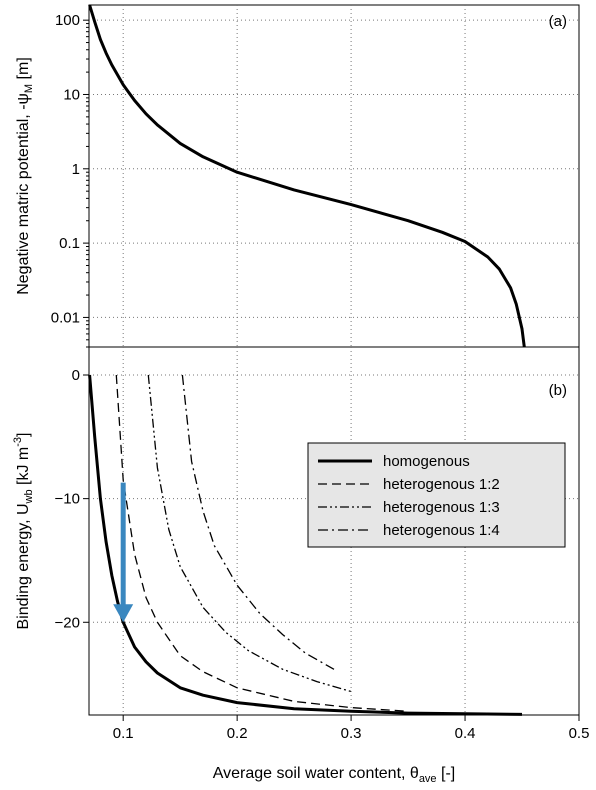 The height and width of the screenshot is (790, 596). I want to click on y-tick-label: 0, so click(76, 375).